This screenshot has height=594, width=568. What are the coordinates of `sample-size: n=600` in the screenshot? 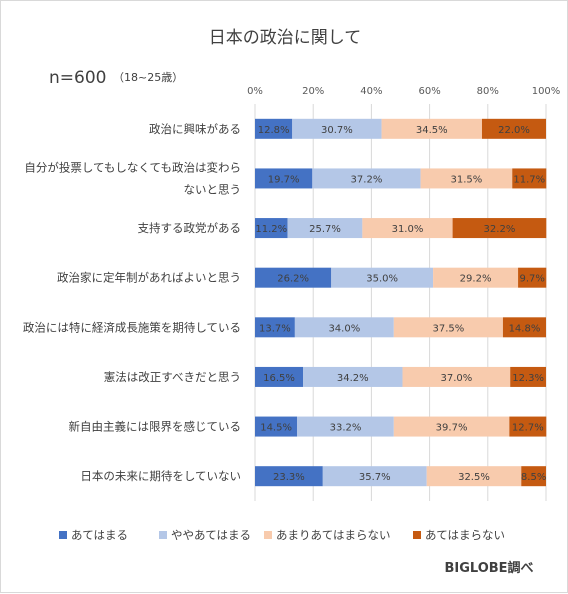 It's located at (77, 78).